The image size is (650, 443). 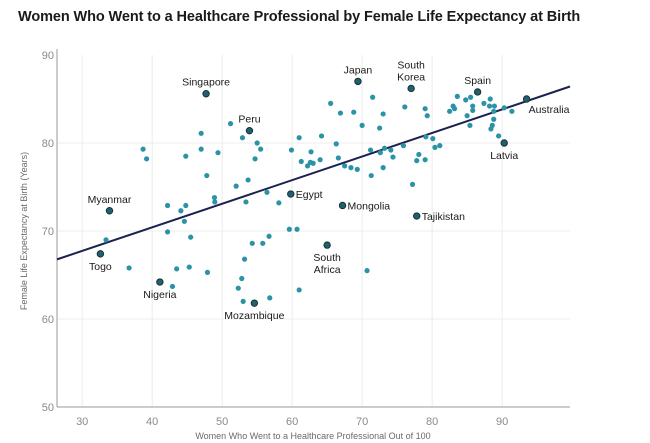 I want to click on point-label: Mozambique, so click(x=254, y=316).